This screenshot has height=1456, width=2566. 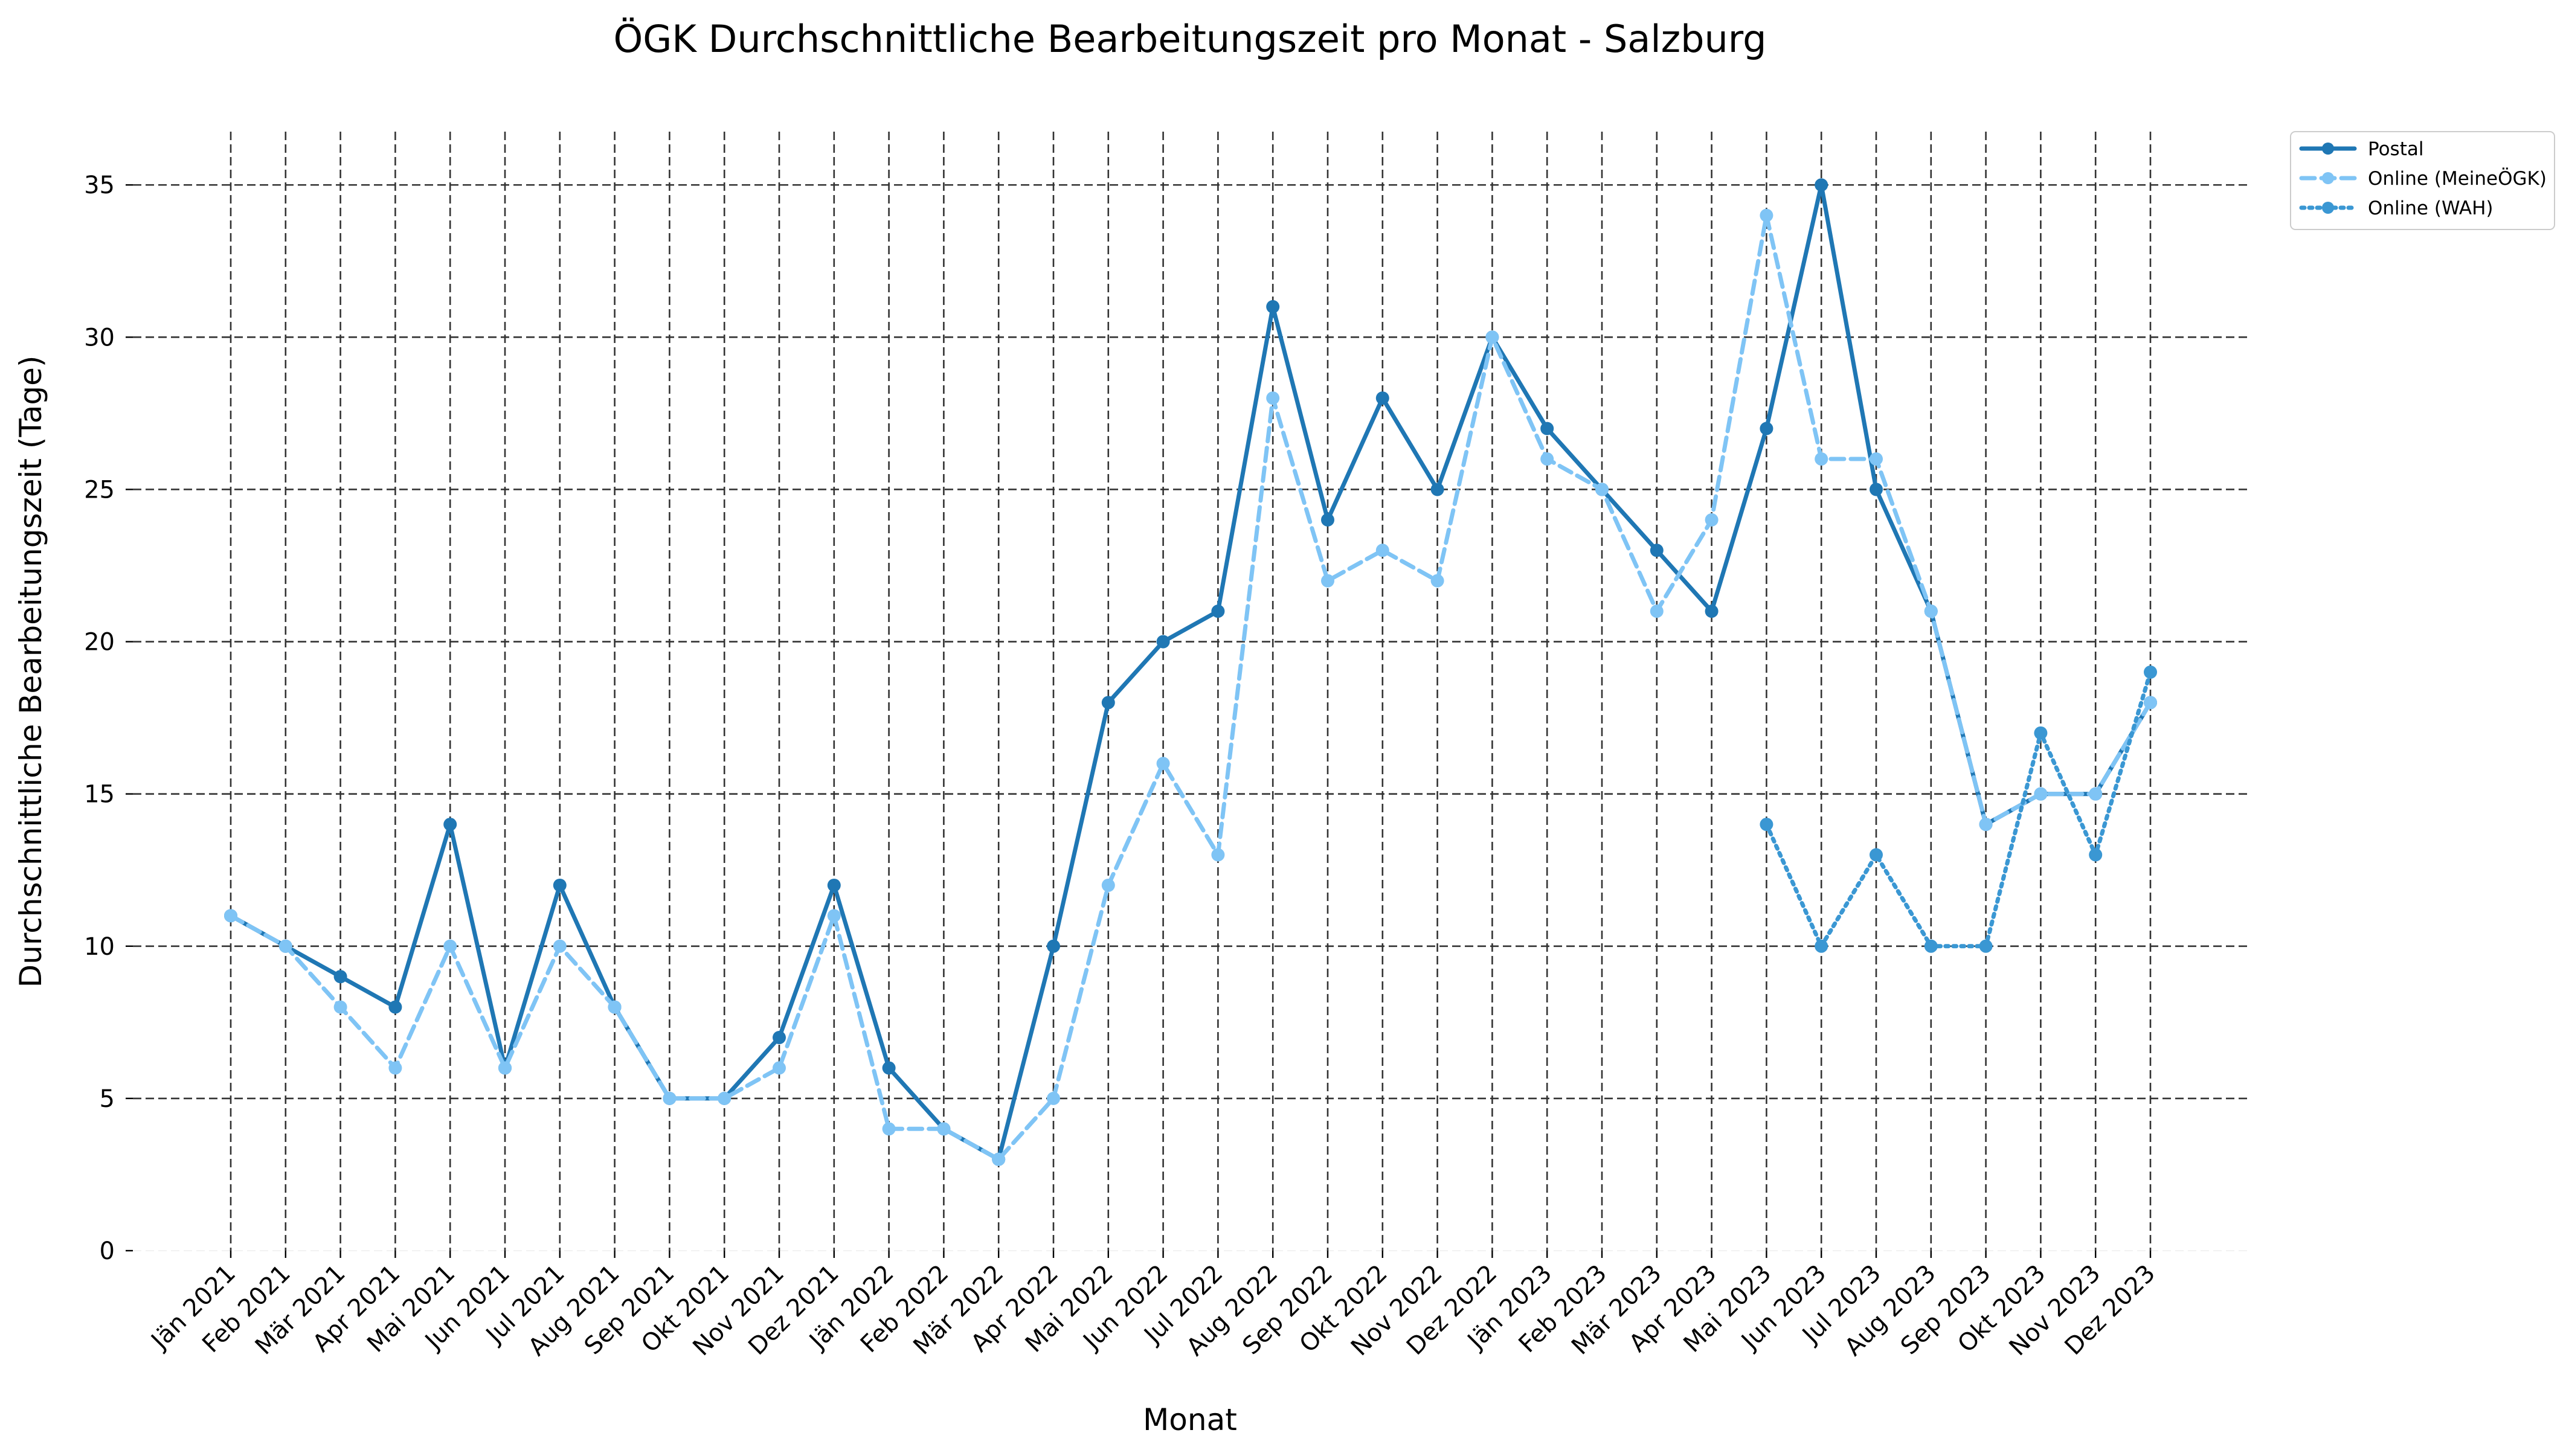 What do you see at coordinates (2431, 208) in the screenshot?
I see `legend-label: Online (WAH)` at bounding box center [2431, 208].